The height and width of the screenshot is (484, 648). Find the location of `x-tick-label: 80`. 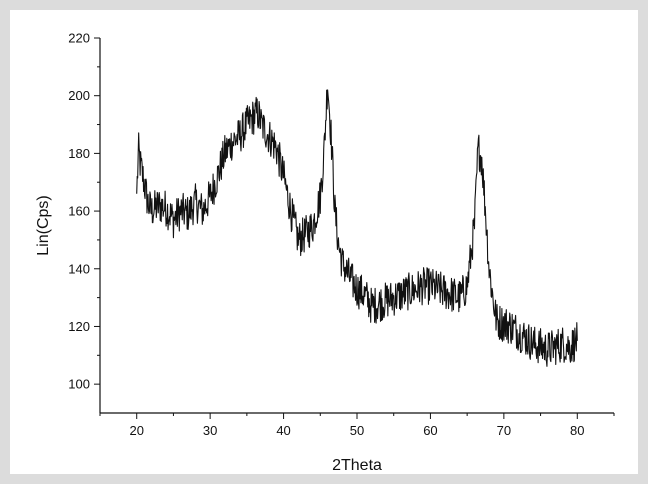

x-tick-label: 80 is located at coordinates (577, 430).